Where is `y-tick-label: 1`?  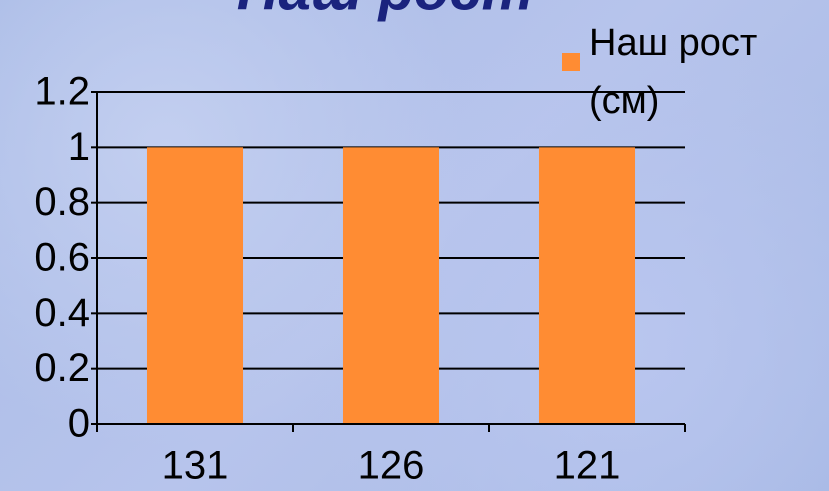
y-tick-label: 1 is located at coordinates (79, 147).